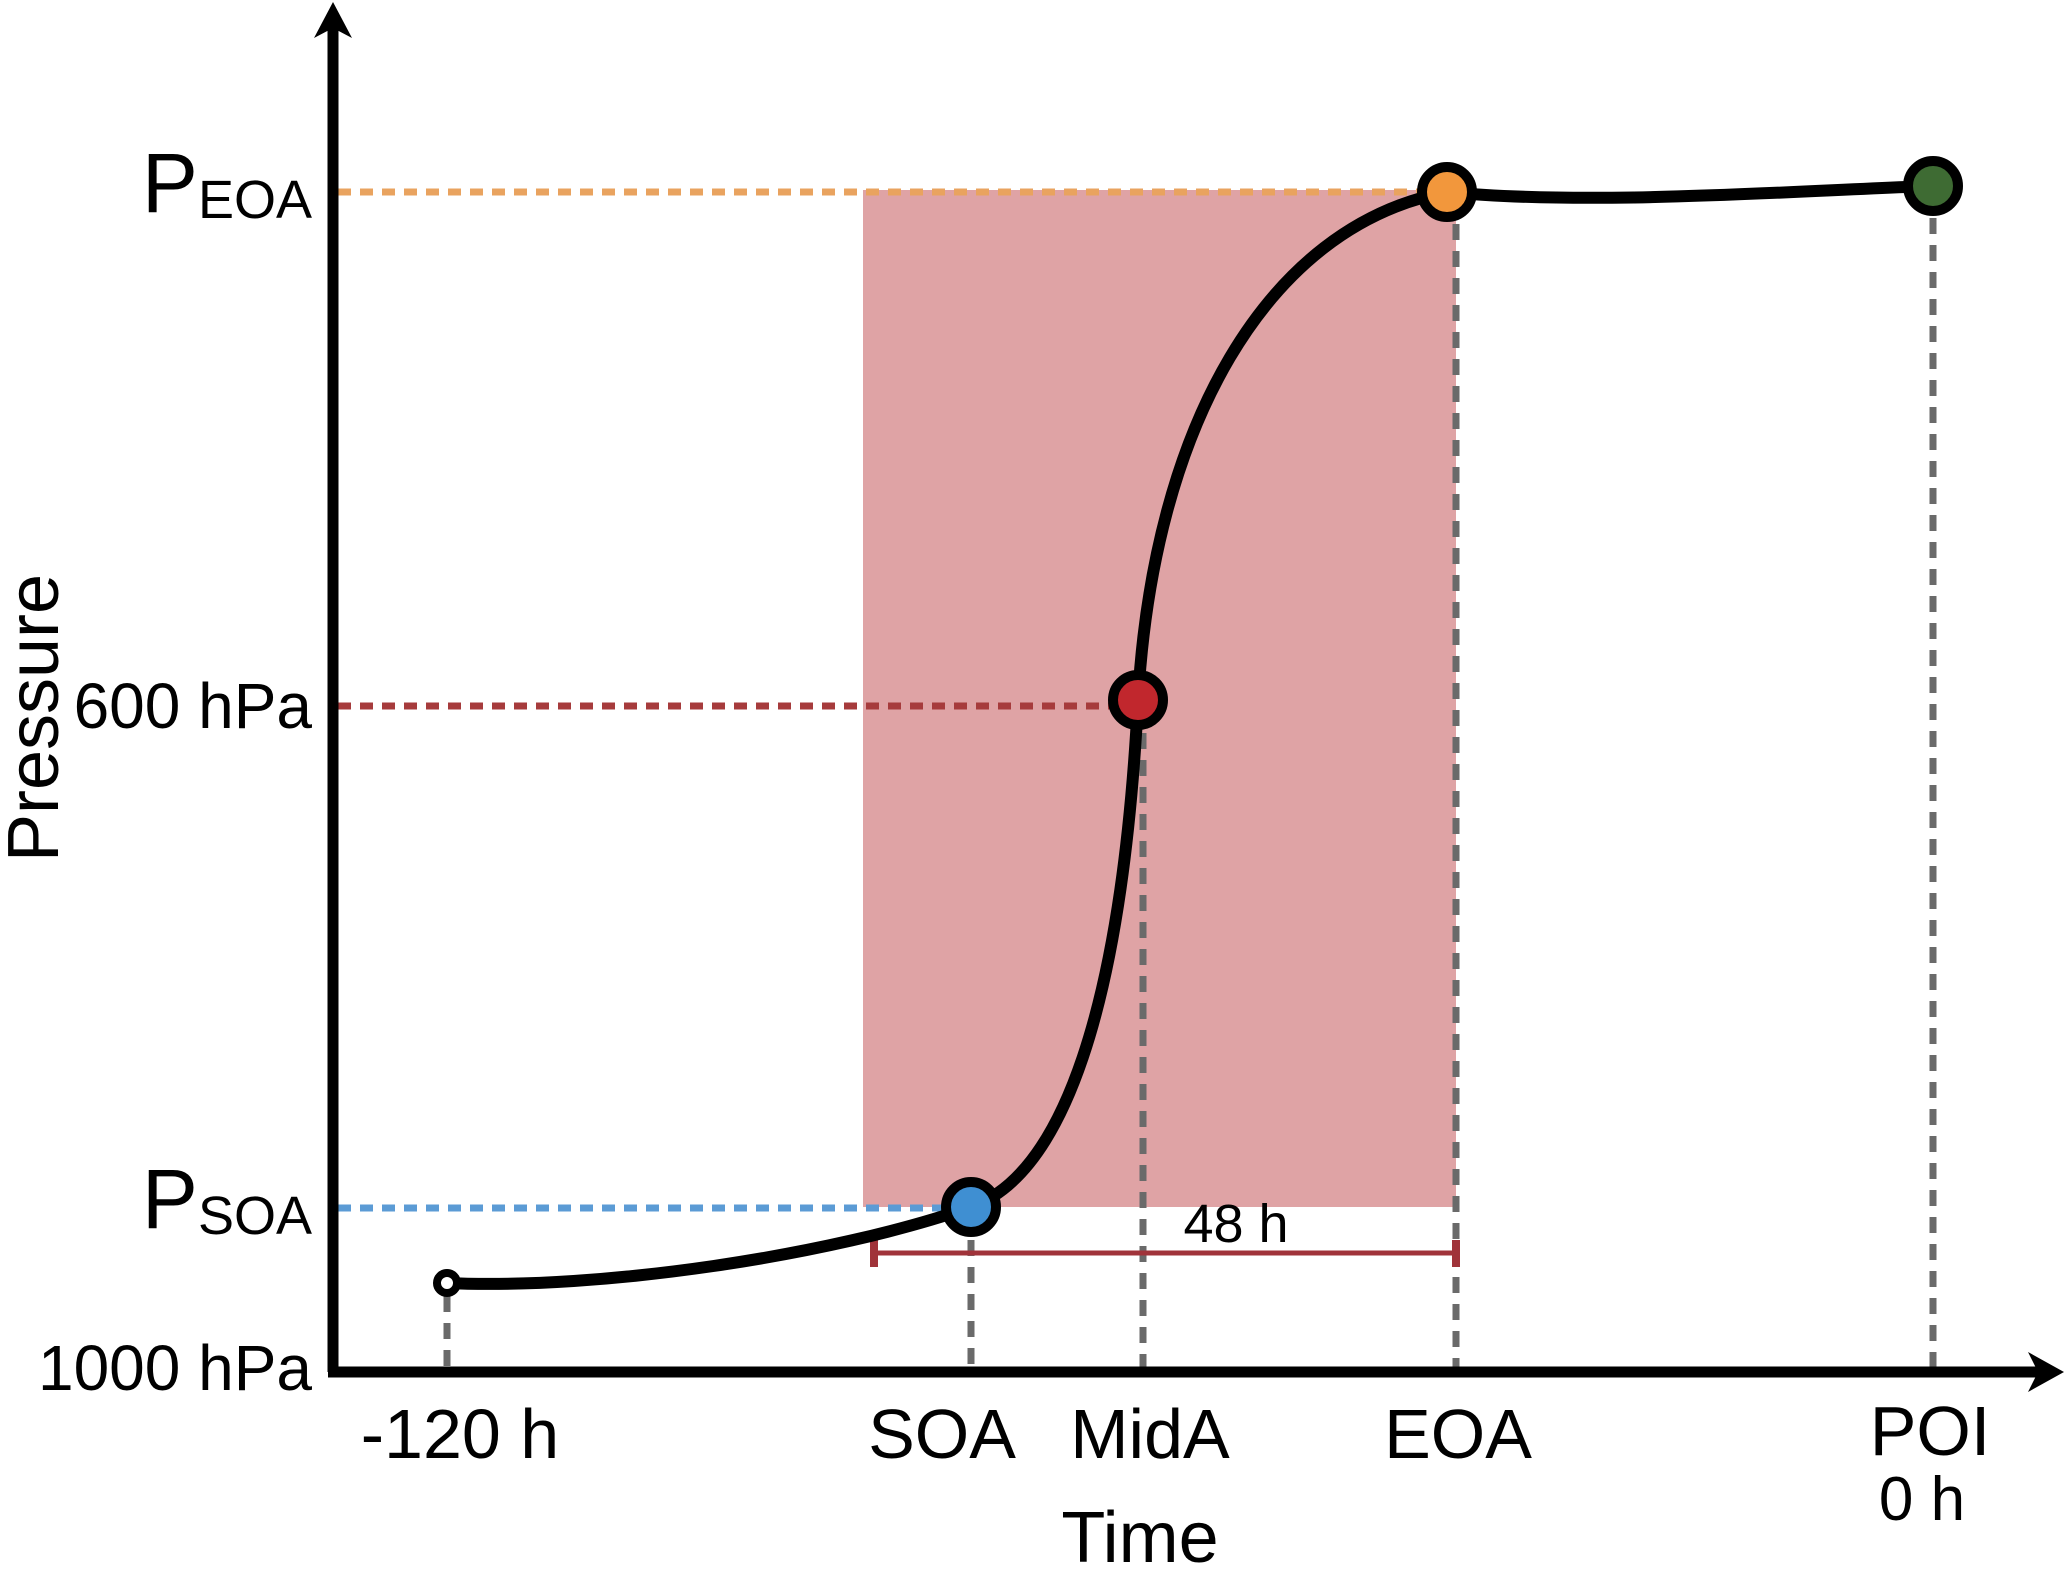 The image size is (2067, 1573). What do you see at coordinates (227, 183) in the screenshot?
I see `tick-label-p-eoa: PEOA` at bounding box center [227, 183].